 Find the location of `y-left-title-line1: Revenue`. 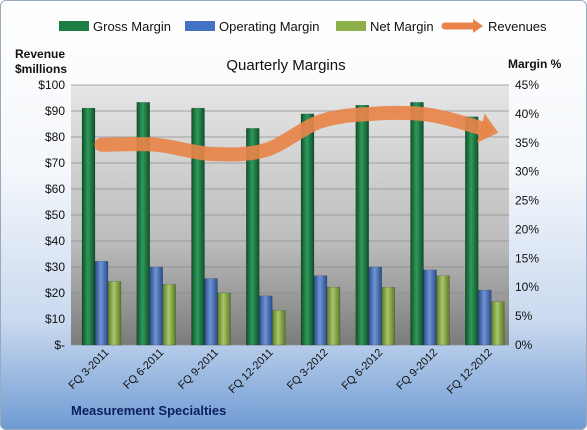

y-left-title-line1: Revenue is located at coordinates (40, 54).